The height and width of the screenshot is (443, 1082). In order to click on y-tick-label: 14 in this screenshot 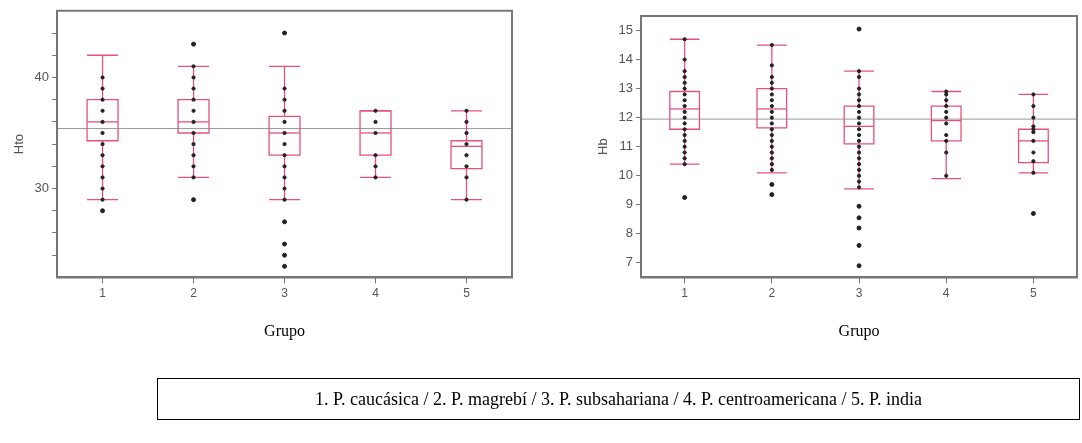, I will do `click(626, 59)`.